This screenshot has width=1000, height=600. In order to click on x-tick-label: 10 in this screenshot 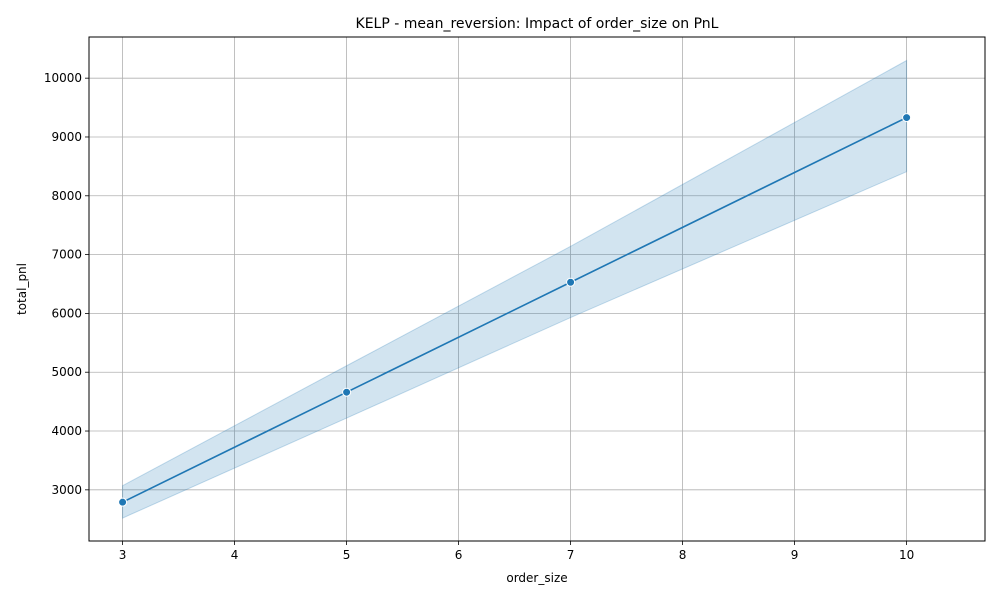, I will do `click(906, 555)`.